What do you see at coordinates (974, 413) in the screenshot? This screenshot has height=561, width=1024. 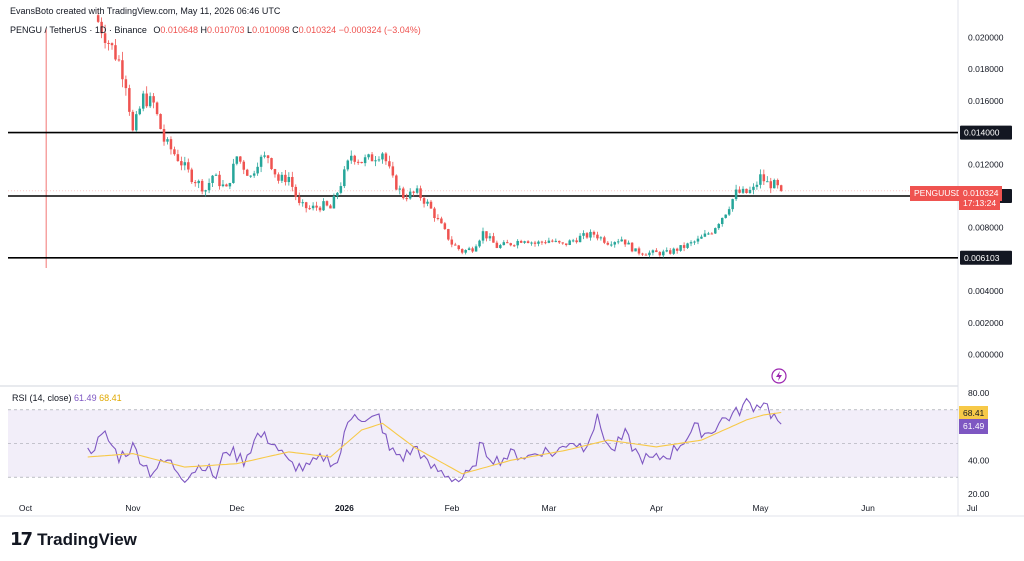 I see `rsi-ma-tag: 68.41` at bounding box center [974, 413].